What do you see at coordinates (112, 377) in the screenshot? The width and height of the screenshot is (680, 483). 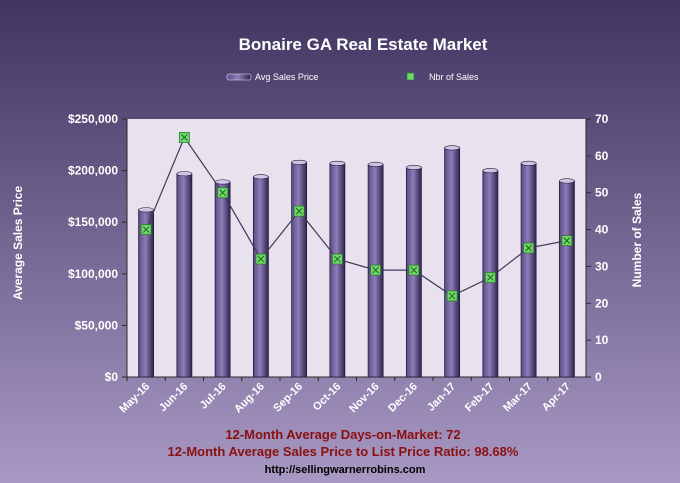 I see `left-tick-label: $0` at bounding box center [112, 377].